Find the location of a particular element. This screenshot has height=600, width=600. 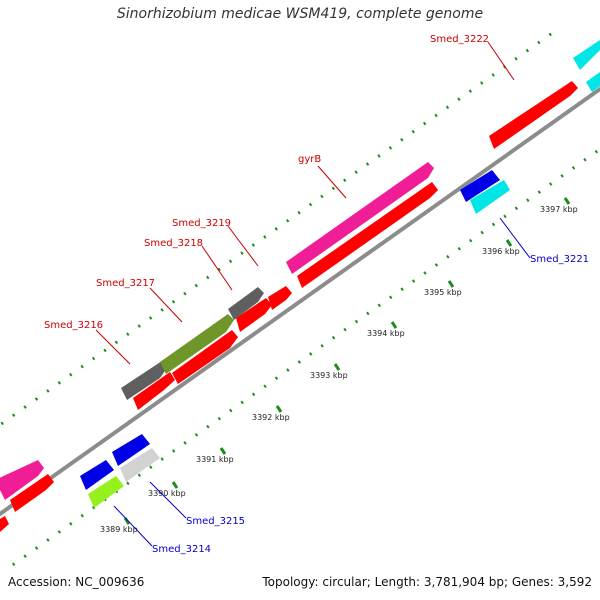

tick-label: 3394 kbp is located at coordinates (386, 333).